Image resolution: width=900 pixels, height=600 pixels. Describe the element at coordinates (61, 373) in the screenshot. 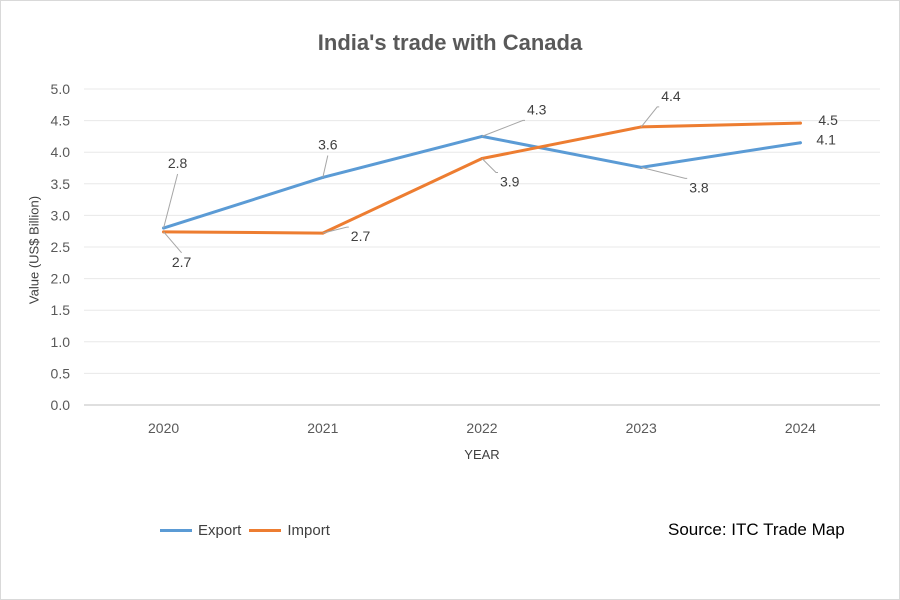

I see `y-tick-label: 0.5` at that location.